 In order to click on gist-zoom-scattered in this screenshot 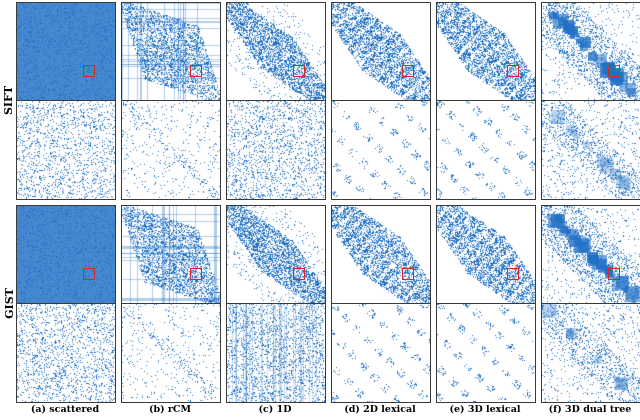, I will do `click(66, 353)`.